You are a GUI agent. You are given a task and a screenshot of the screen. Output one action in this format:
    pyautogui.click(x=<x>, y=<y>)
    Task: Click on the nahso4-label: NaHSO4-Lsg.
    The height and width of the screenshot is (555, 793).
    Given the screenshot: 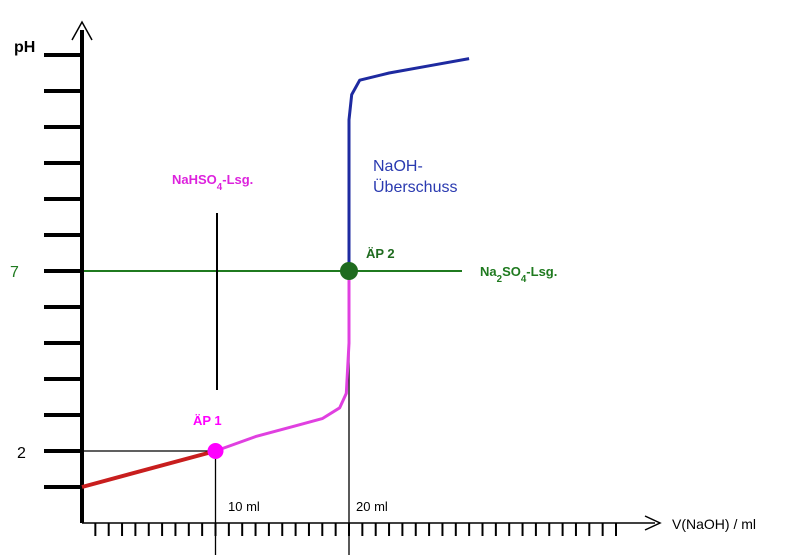 What is the action you would take?
    pyautogui.click(x=212, y=182)
    